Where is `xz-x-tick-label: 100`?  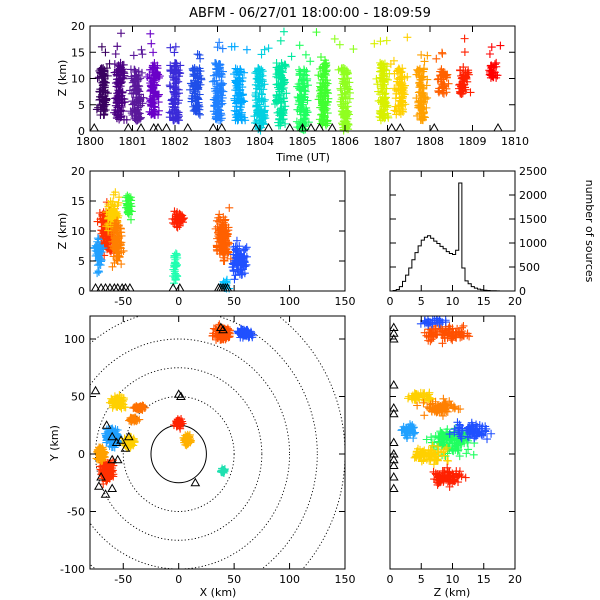 xz-x-tick-label: 100 is located at coordinates (289, 301).